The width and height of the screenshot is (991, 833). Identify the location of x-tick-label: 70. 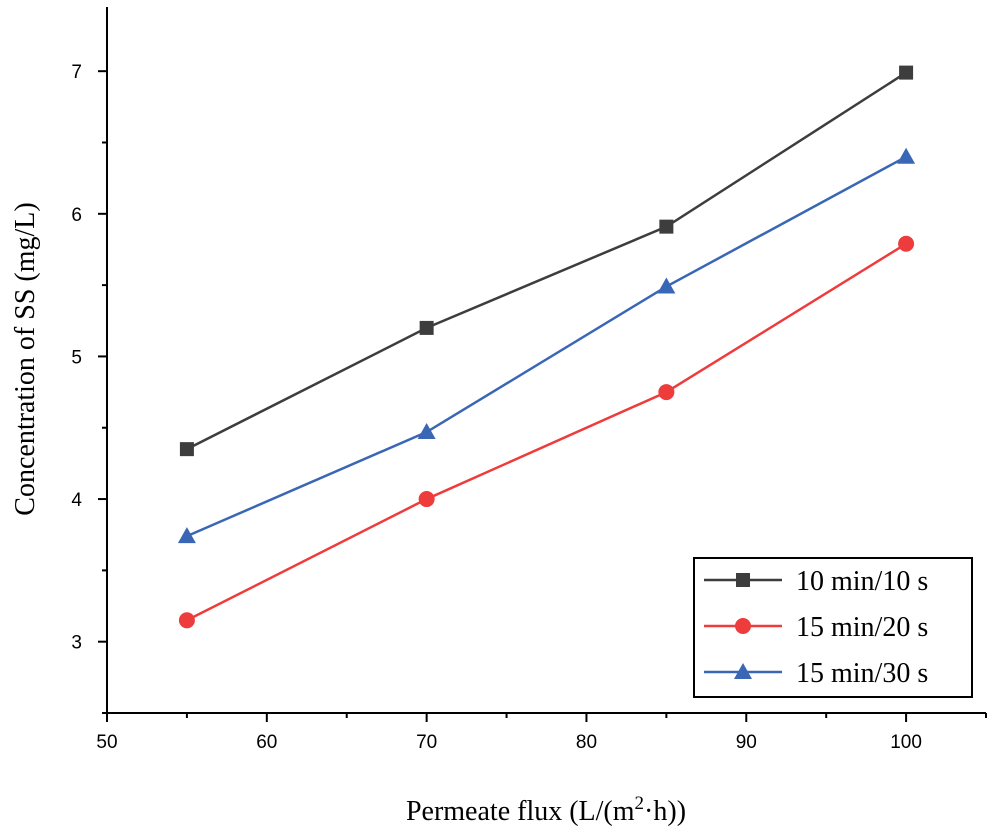
(426, 742).